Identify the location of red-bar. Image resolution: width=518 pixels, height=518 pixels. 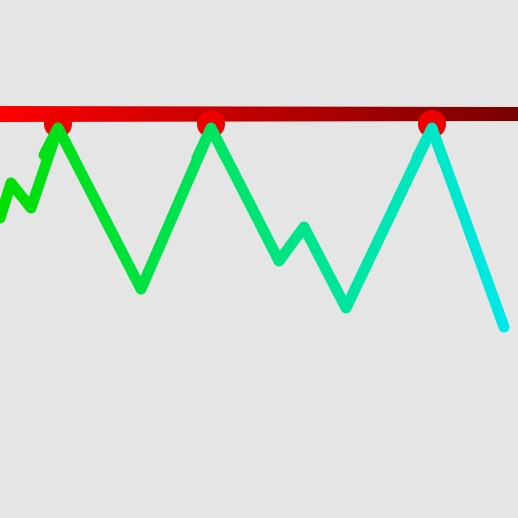
(259, 114).